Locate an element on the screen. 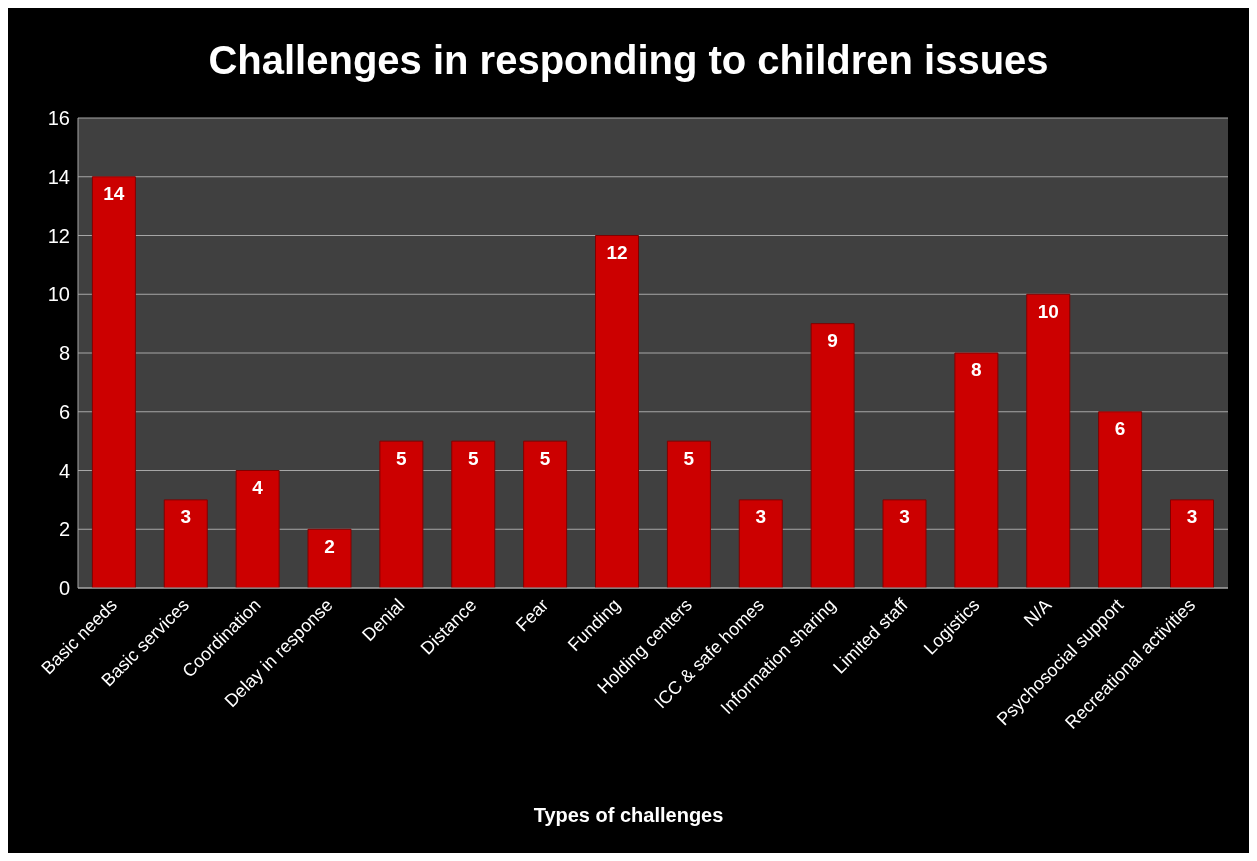 Image resolution: width=1257 pixels, height=861 pixels. data-label: 12 is located at coordinates (617, 252).